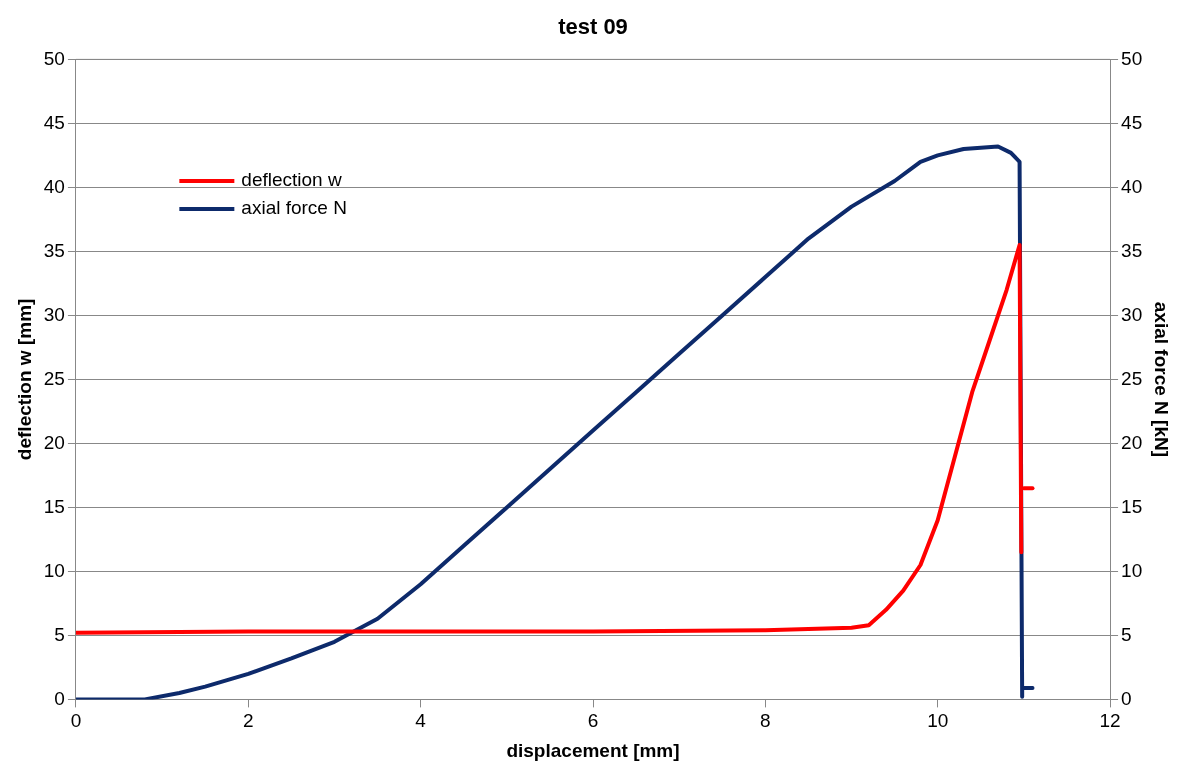 The width and height of the screenshot is (1186, 772). What do you see at coordinates (59, 634) in the screenshot?
I see `y-tick-label: 5` at bounding box center [59, 634].